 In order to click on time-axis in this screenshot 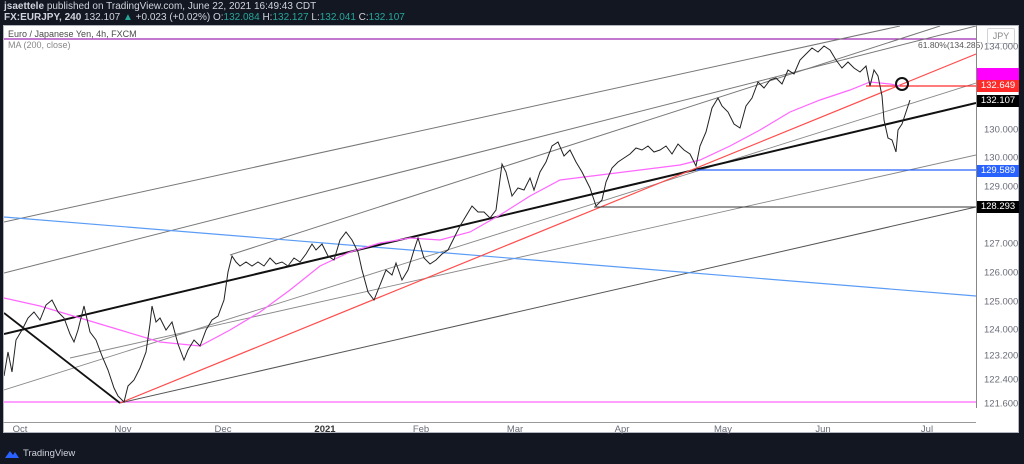, I will do `click(489, 428)`.